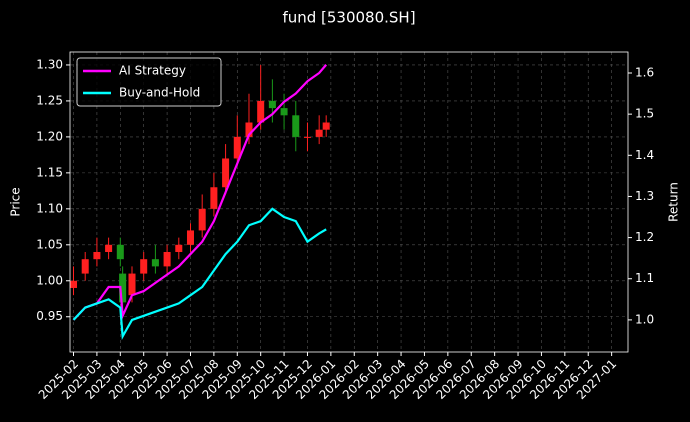 The image size is (690, 422). What do you see at coordinates (49, 64) in the screenshot?
I see `y-tick-label: 1.30` at bounding box center [49, 64].